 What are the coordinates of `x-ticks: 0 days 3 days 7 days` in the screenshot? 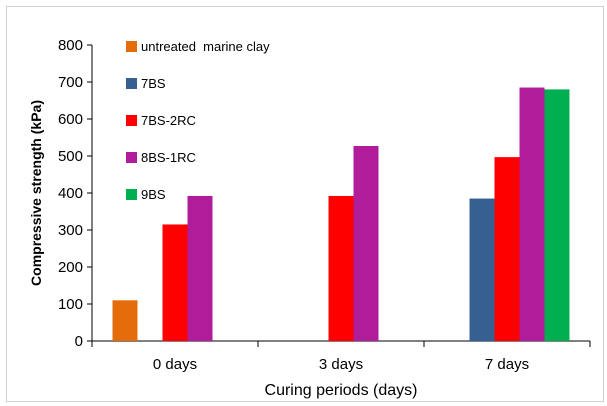 It's located at (341, 357).